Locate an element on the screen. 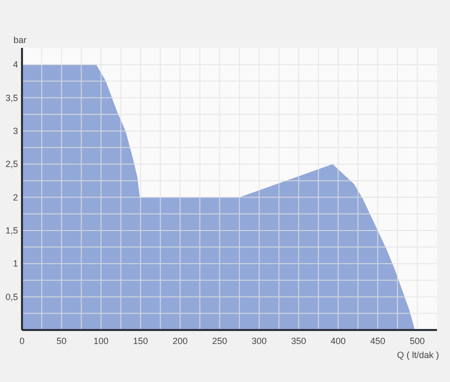 This screenshot has height=382, width=450. x-tick-label: 350 is located at coordinates (298, 341).